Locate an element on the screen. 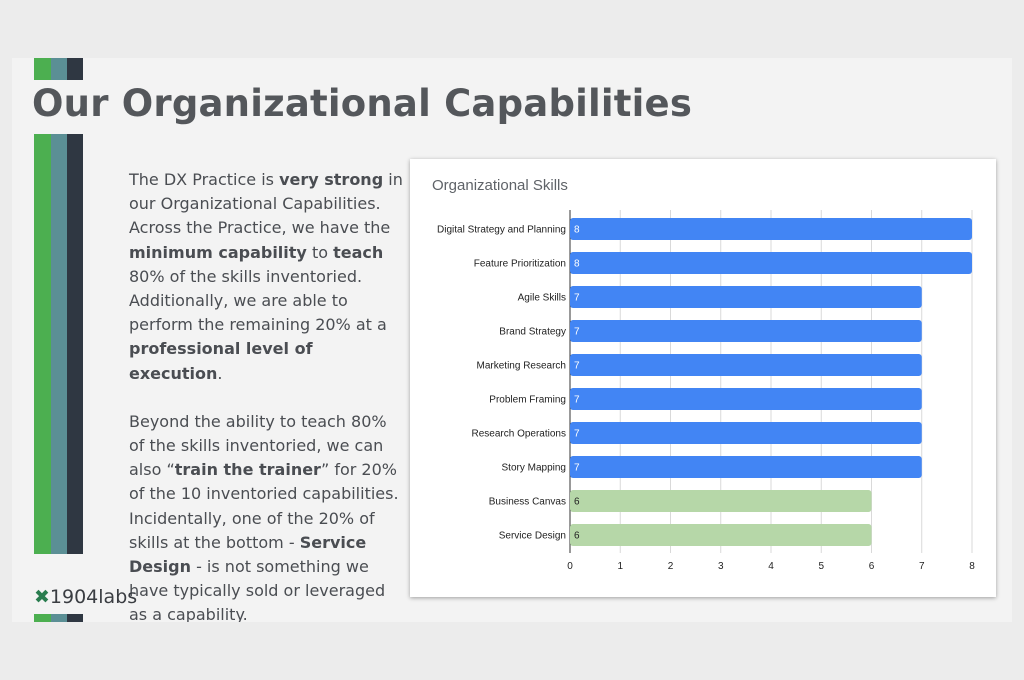 The height and width of the screenshot is (680, 1024). category-label: Business Canvas is located at coordinates (527, 502).